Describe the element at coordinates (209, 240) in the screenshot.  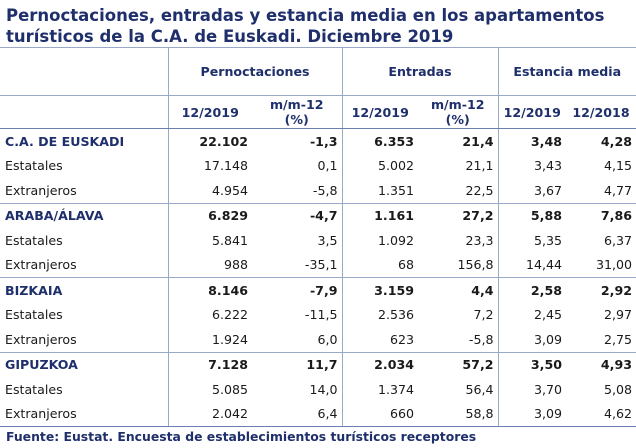
I see `cell-pernoctaciones: 5.841` at that location.